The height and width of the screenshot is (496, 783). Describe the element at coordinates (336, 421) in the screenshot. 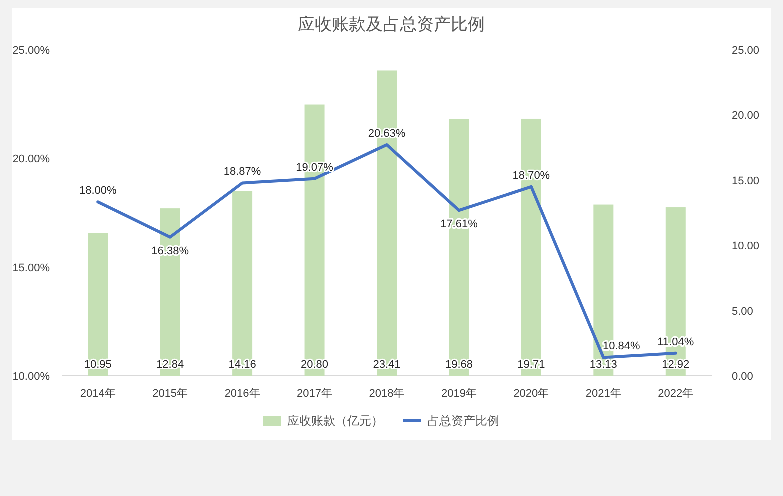

I see `legend-label: 应收账款（亿元）` at that location.